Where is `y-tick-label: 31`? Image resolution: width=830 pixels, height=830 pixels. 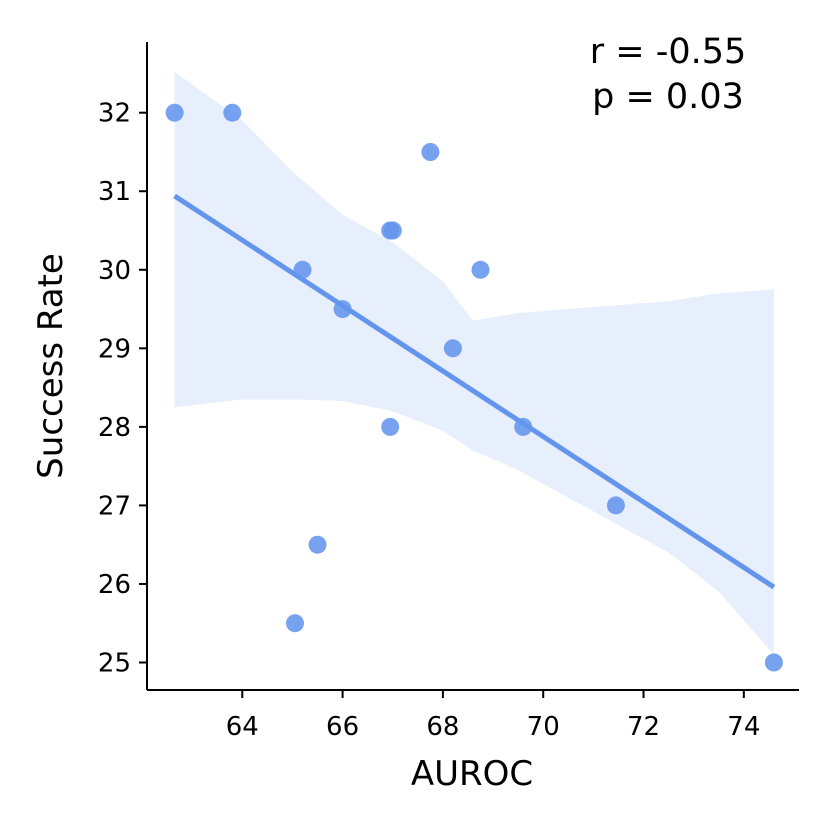
y-tick-label: 31 is located at coordinates (114, 192).